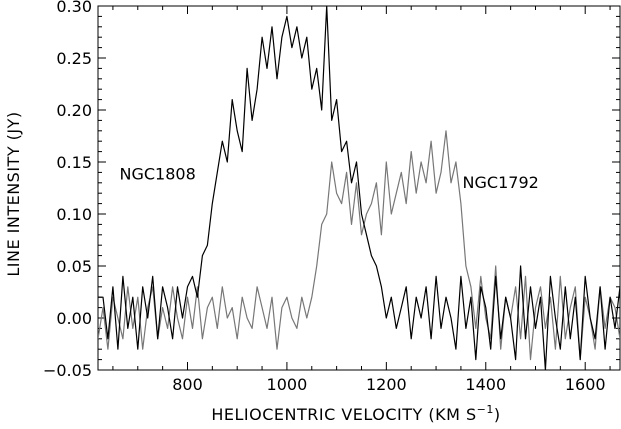  What do you see at coordinates (501, 182) in the screenshot?
I see `series-label-ngc1792: NGC1792` at bounding box center [501, 182].